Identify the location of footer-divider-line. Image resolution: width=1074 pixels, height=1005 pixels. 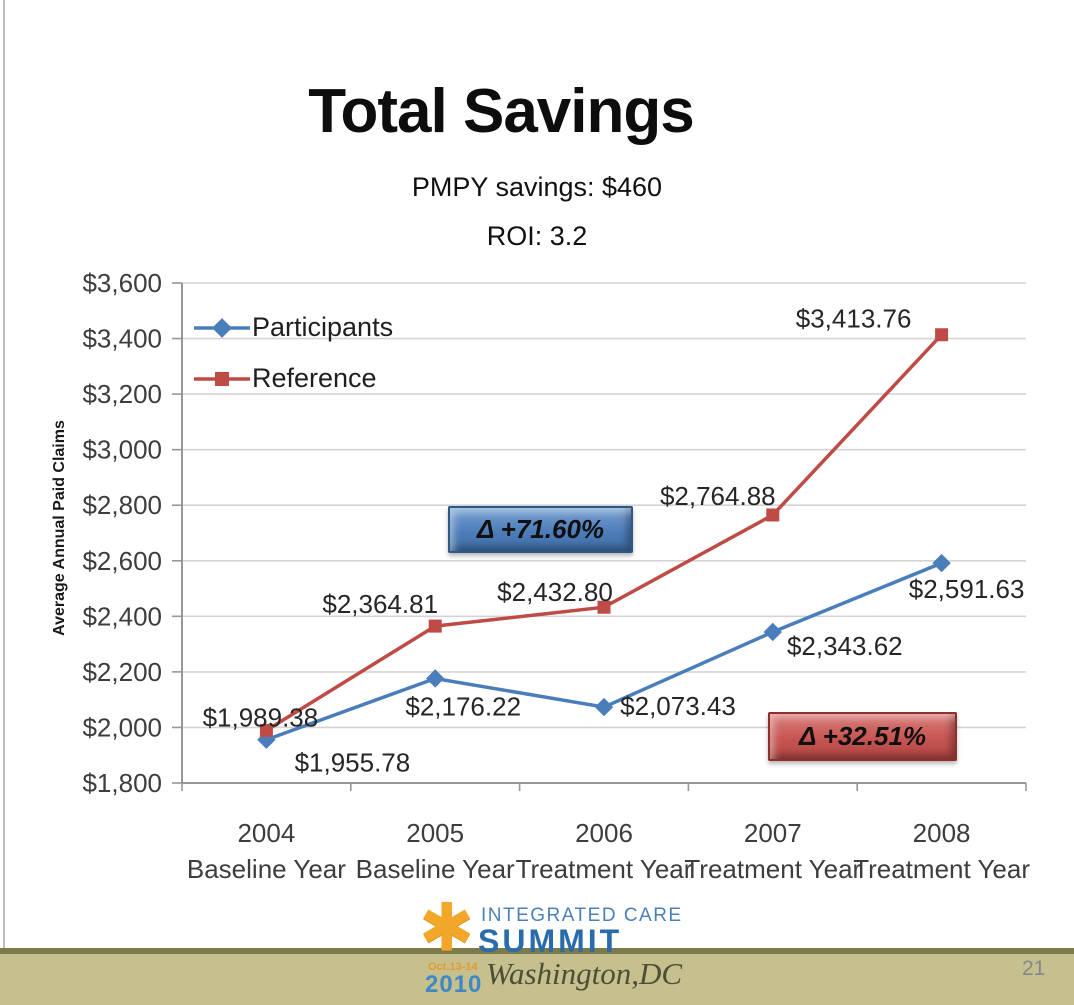
(537, 951).